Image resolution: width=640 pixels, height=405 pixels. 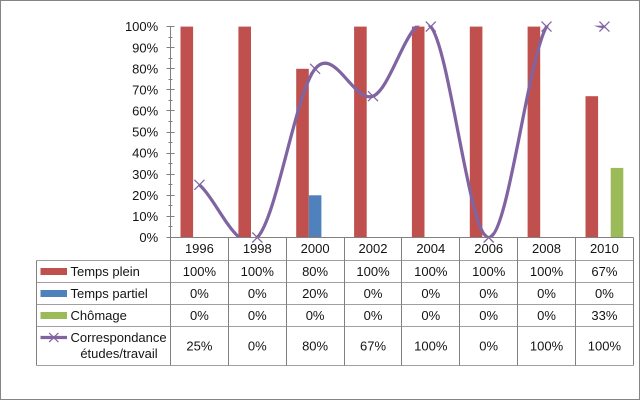 I want to click on svg-text: 70%, so click(x=145, y=90).